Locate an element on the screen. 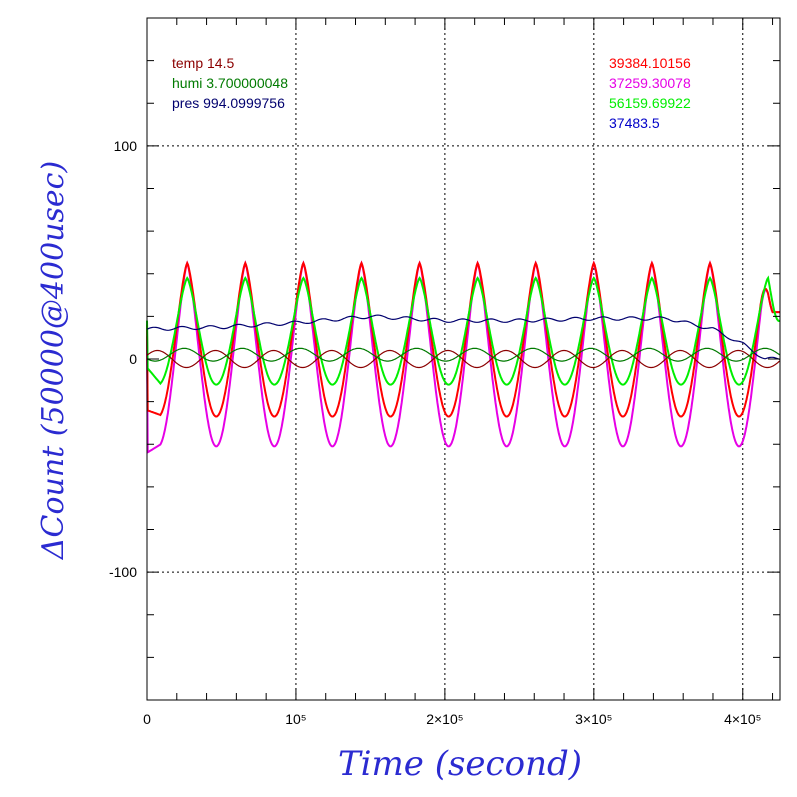  legend-entry: pres 994.0999756 is located at coordinates (228, 103).